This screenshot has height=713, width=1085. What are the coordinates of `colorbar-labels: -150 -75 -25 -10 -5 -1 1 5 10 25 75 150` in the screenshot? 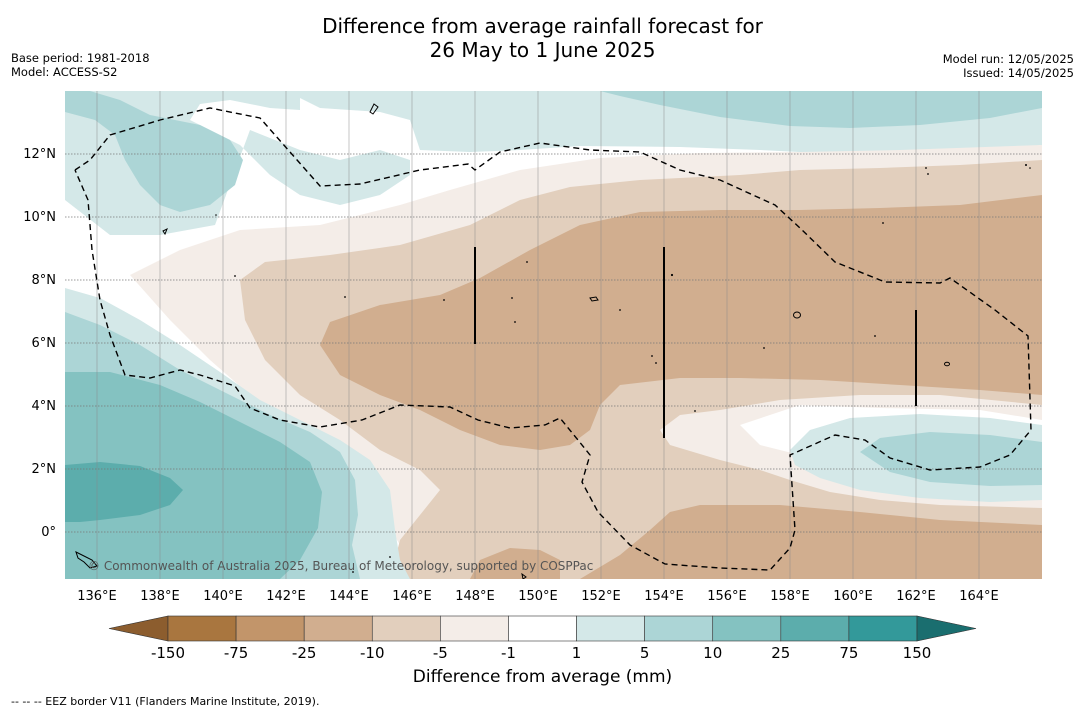 It's located at (541, 653).